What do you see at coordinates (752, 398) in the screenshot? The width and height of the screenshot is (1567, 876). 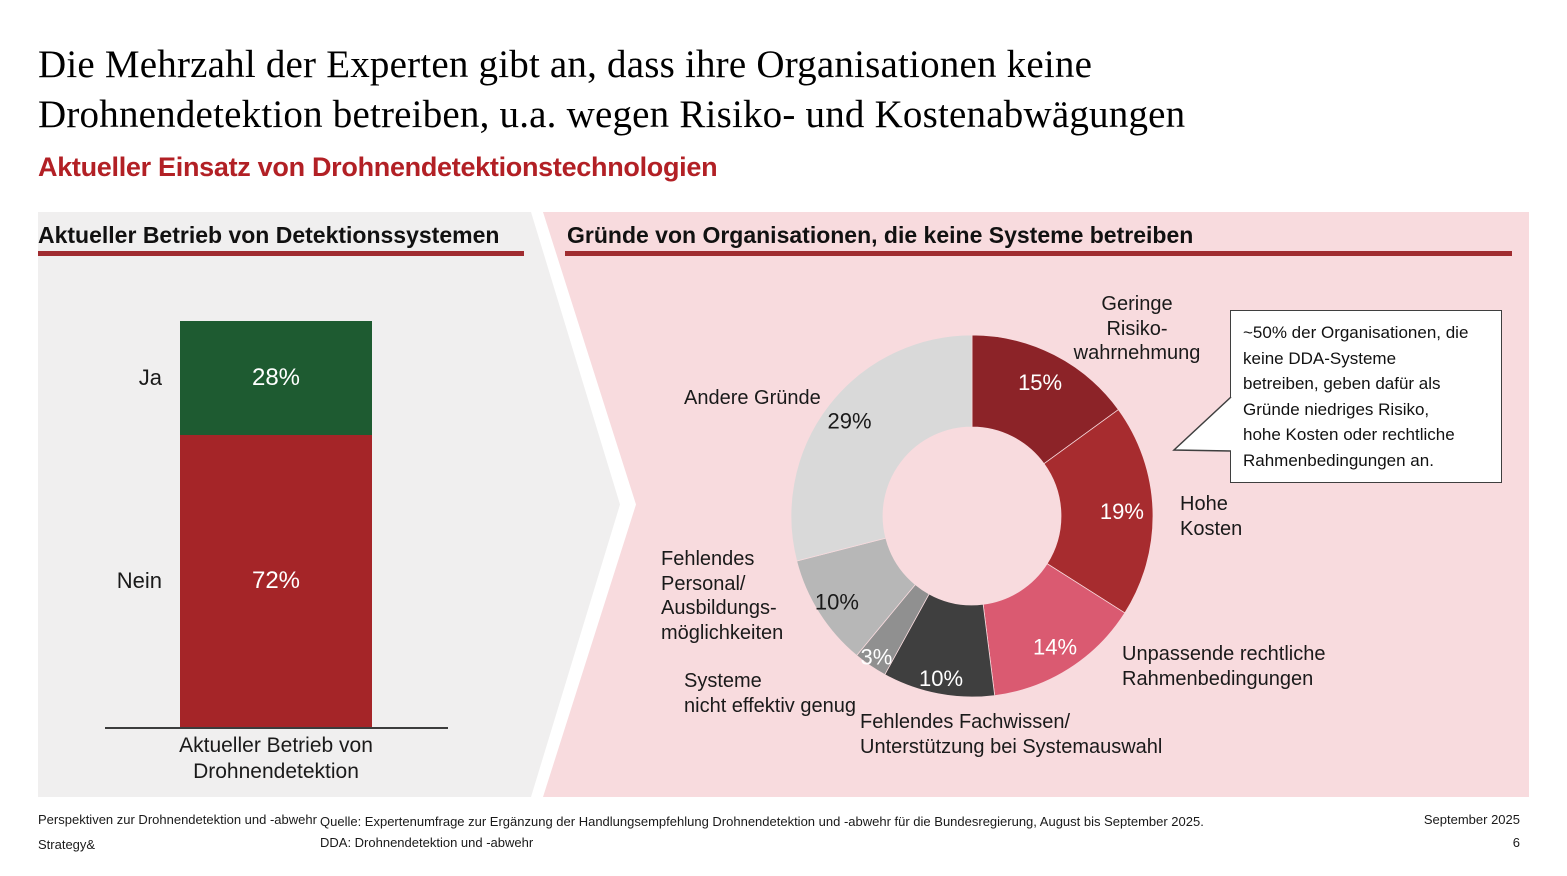 I see `donut-category-label: Andere Gründe` at bounding box center [752, 398].